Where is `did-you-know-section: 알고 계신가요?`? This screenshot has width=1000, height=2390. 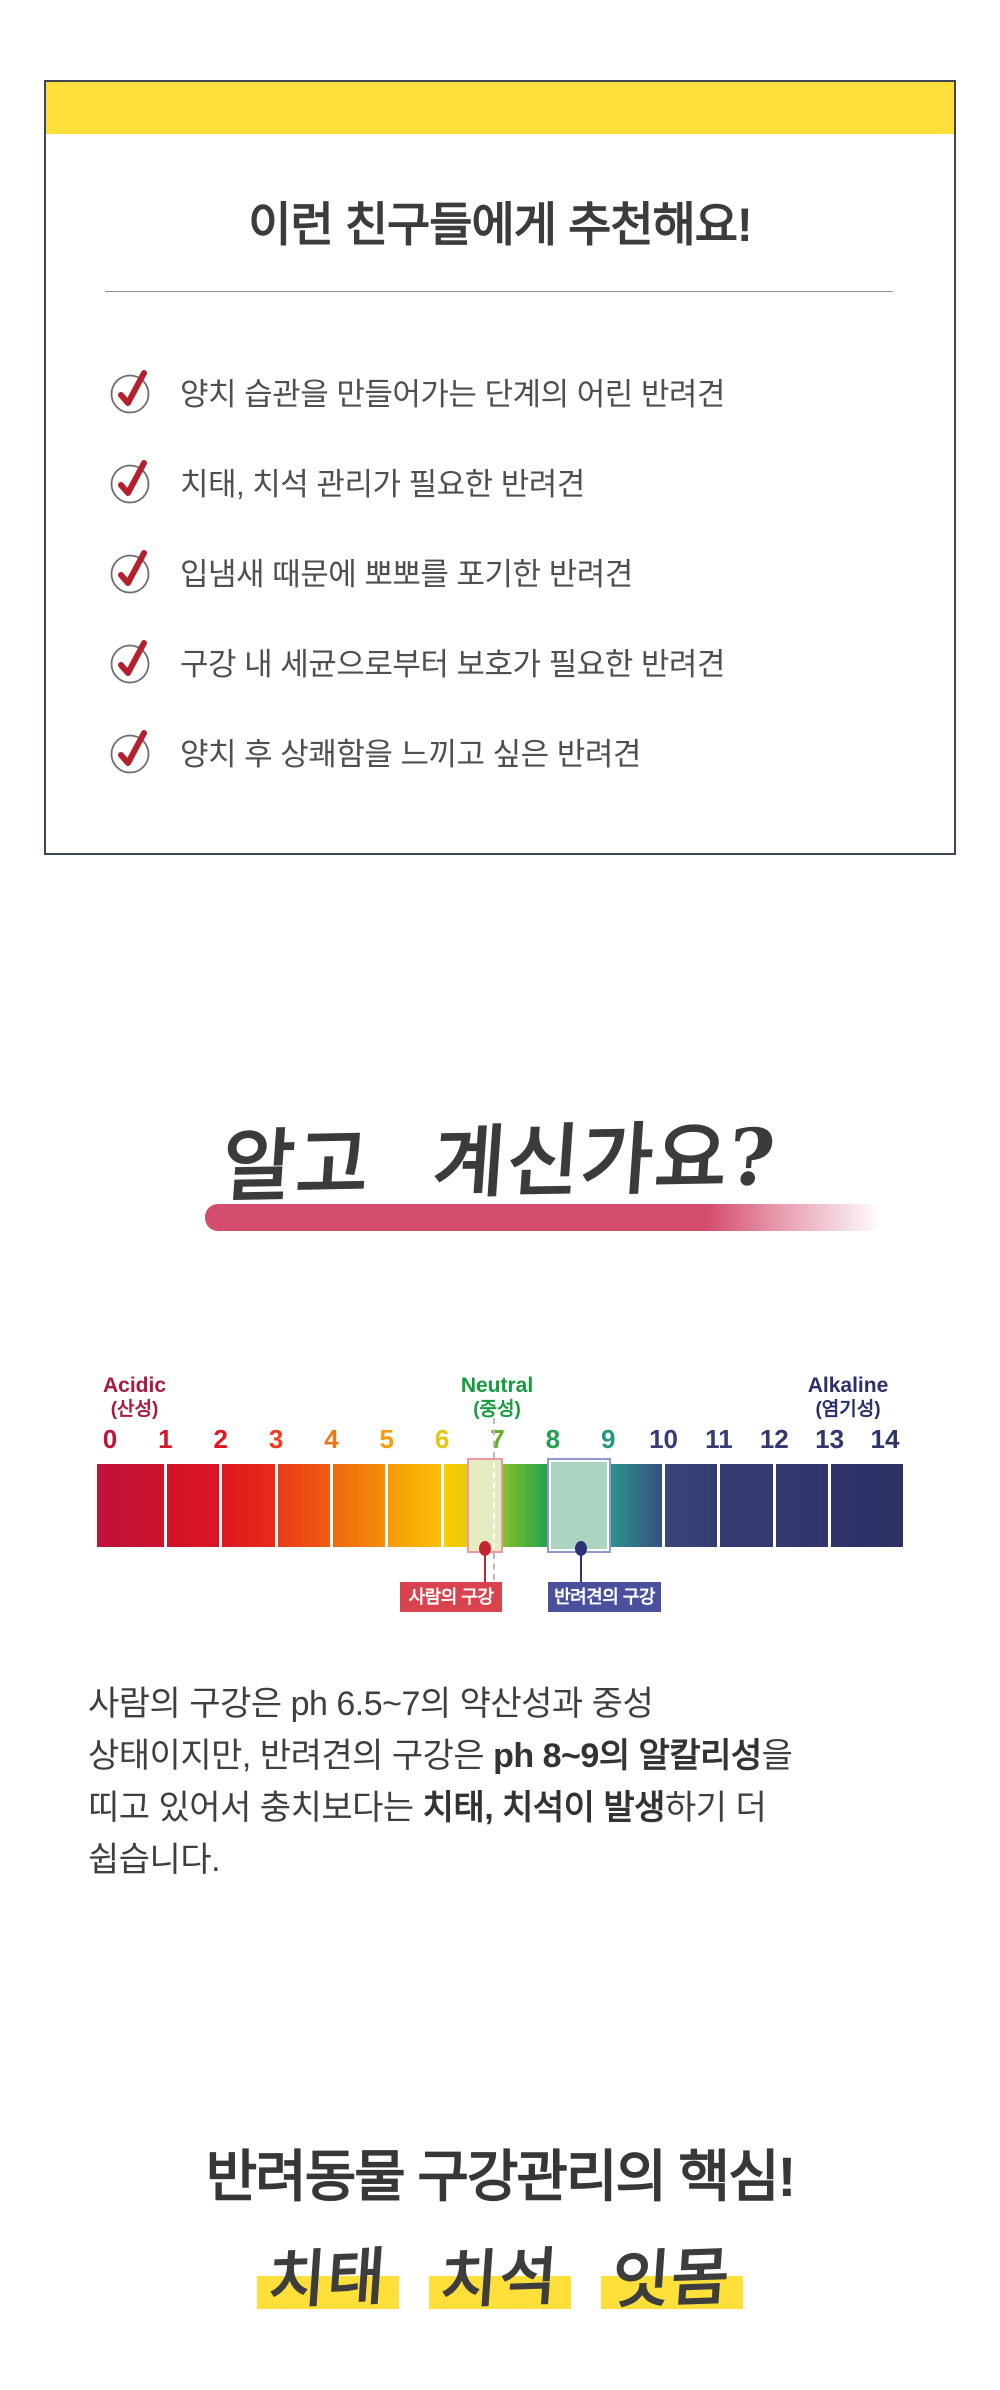
did-you-know-section: 알고 계신가요? is located at coordinates (500, 1175).